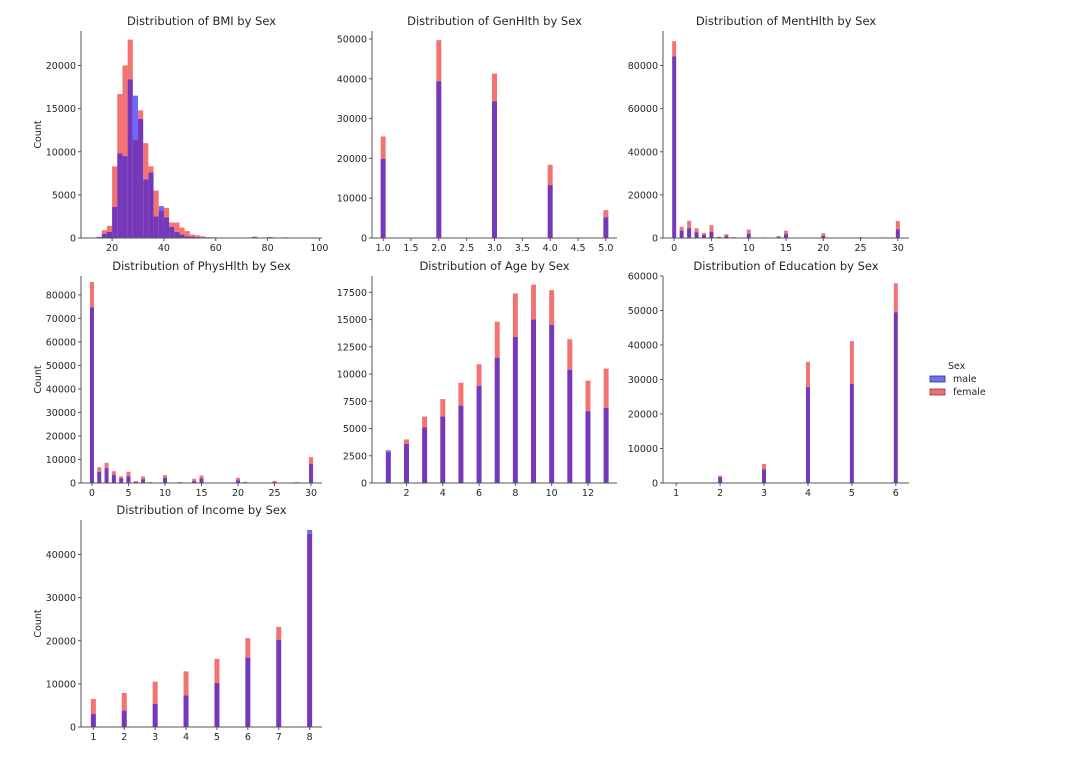 The height and width of the screenshot is (757, 1065). Describe the element at coordinates (61, 366) in the screenshot. I see `y-tick-label: 50000` at that location.